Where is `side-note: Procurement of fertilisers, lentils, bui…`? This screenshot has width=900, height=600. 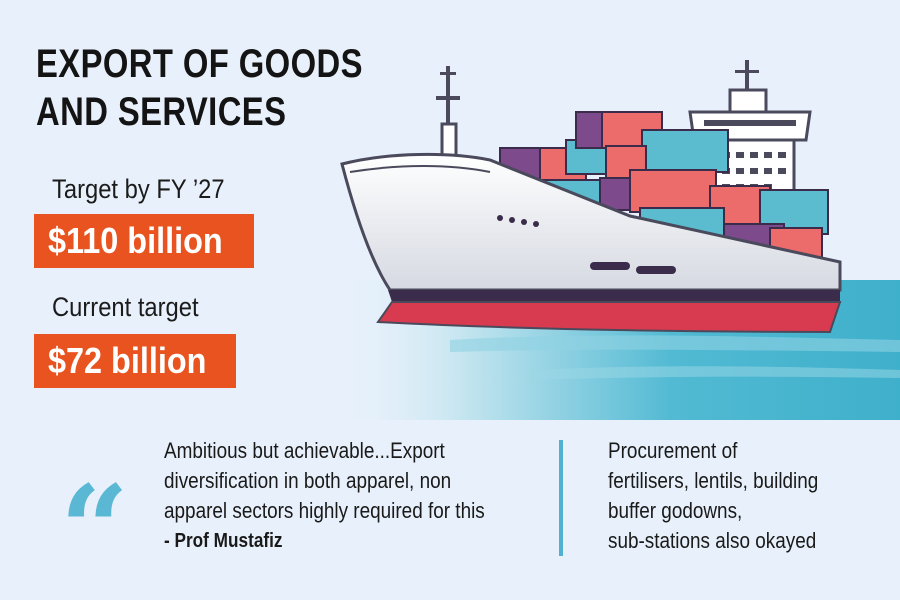 side-note: Procurement of fertilisers, lentils, bui… is located at coordinates (748, 496).